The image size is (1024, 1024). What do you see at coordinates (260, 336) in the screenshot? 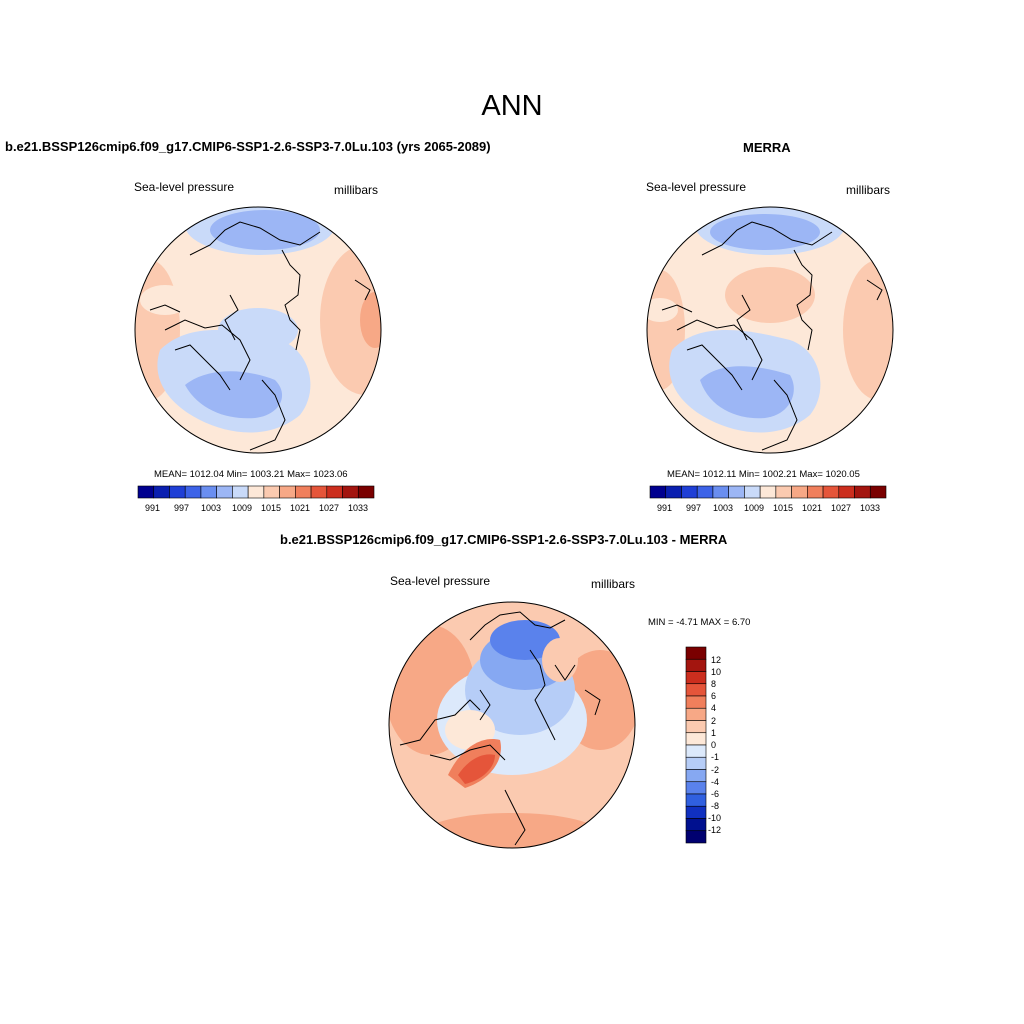
I see `model-coastlines` at bounding box center [260, 336].